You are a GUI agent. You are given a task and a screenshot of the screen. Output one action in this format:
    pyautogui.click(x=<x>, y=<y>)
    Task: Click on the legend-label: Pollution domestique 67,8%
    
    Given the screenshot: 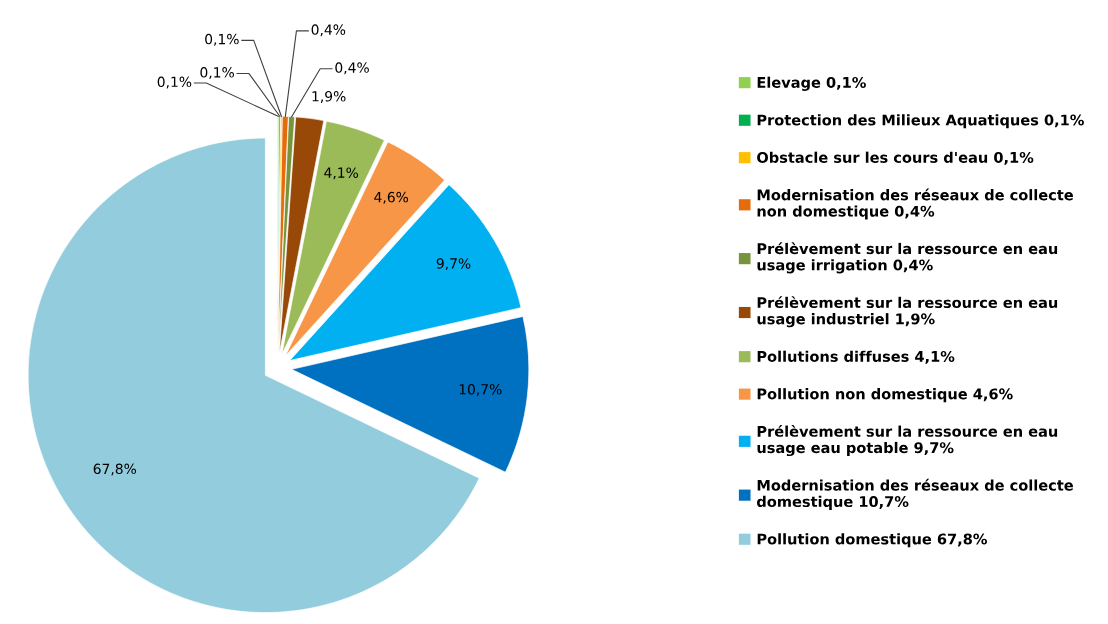 What is the action you would take?
    pyautogui.click(x=872, y=540)
    